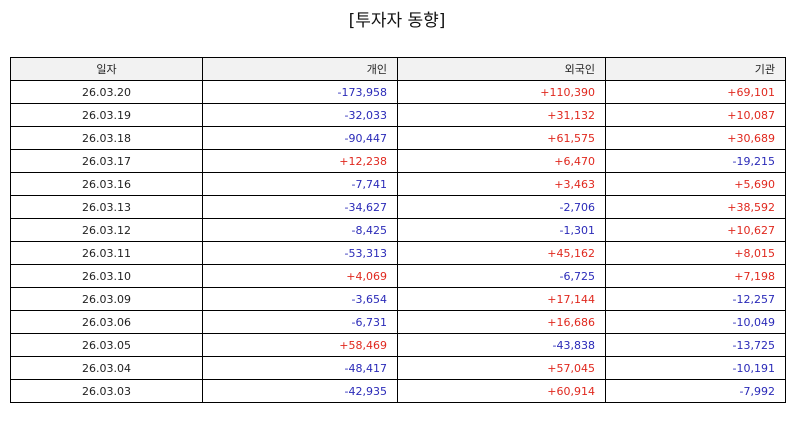 Image resolution: width=794 pixels, height=425 pixels. What do you see at coordinates (300, 207) in the screenshot?
I see `individual-cell: -34,627` at bounding box center [300, 207].